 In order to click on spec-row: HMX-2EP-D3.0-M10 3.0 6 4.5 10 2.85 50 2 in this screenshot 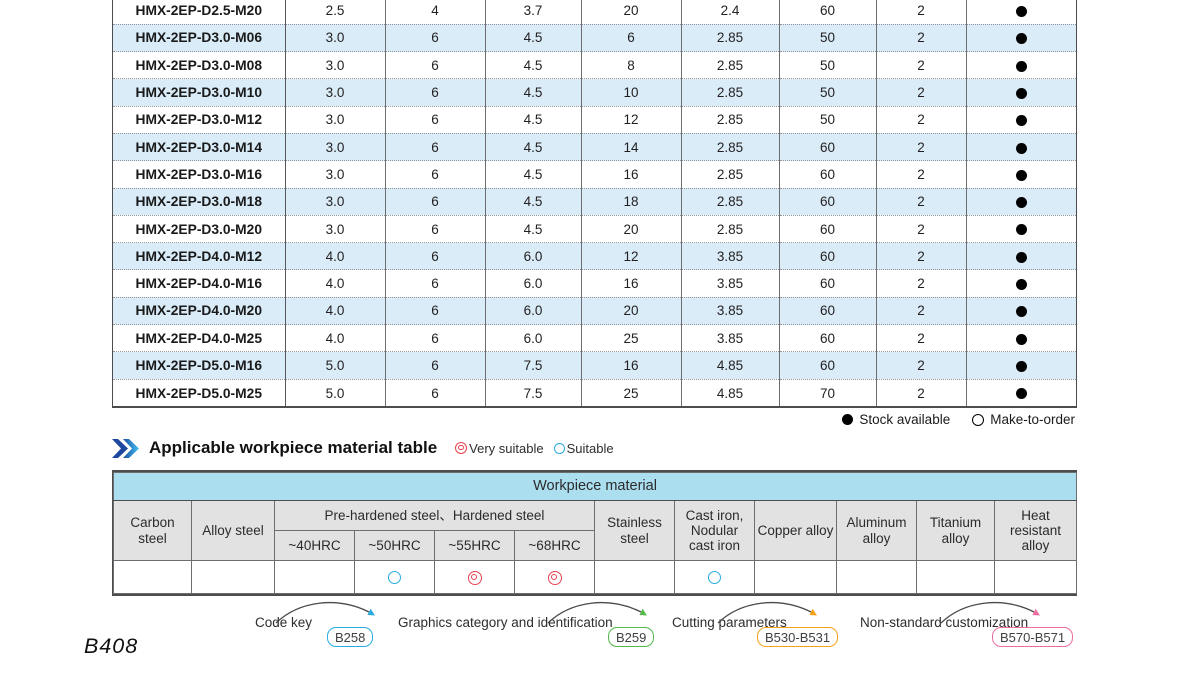, I will do `click(594, 92)`.